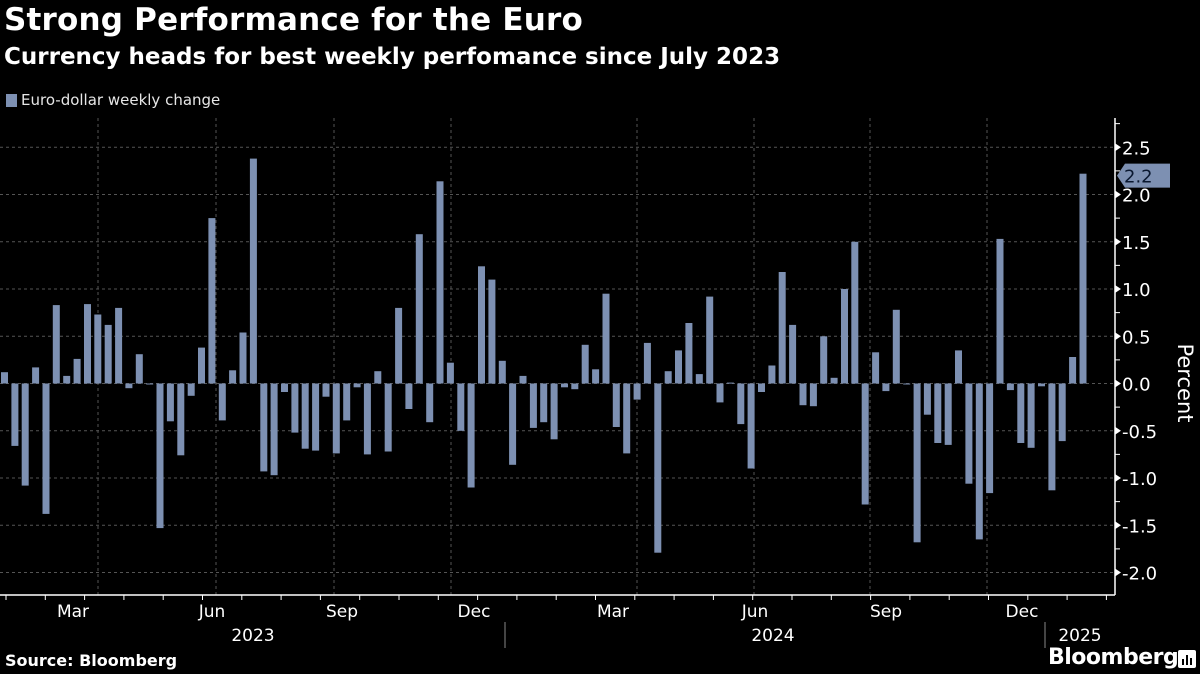 This screenshot has height=674, width=1200. What do you see at coordinates (1113, 657) in the screenshot?
I see `bloomberg-logo: Bloomberg` at bounding box center [1113, 657].